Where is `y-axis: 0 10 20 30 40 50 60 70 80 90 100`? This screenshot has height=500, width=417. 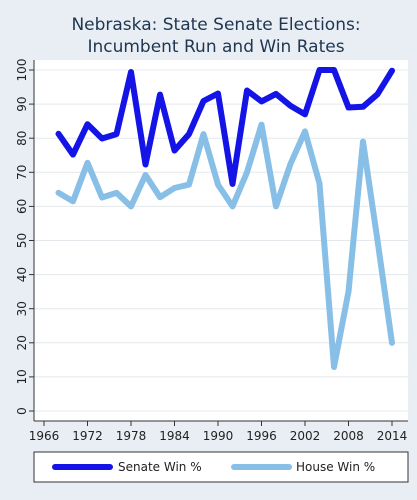
y-axis: 0 10 20 30 40 50 60 70 80 90 100 is located at coordinates (25, 240).